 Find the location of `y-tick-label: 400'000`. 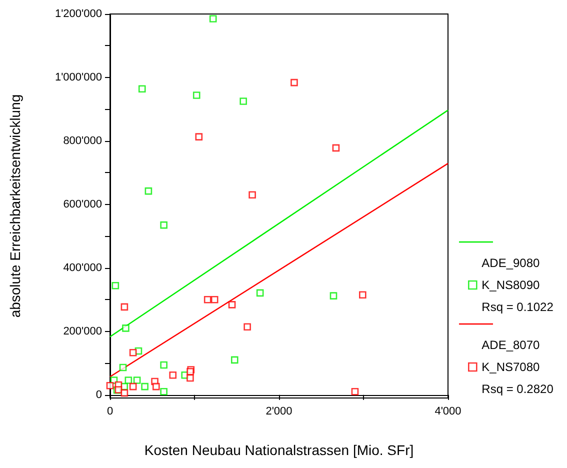

y-tick-label: 400'000 is located at coordinates (82, 268).